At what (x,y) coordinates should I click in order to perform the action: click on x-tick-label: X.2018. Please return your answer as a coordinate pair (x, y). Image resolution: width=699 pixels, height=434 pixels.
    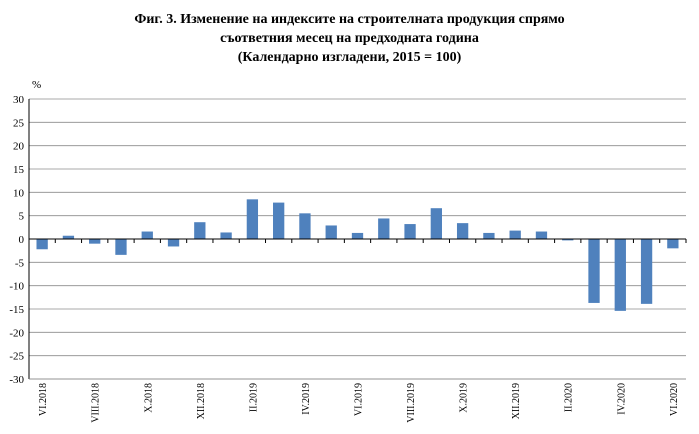
    Looking at the image, I should click on (148, 398).